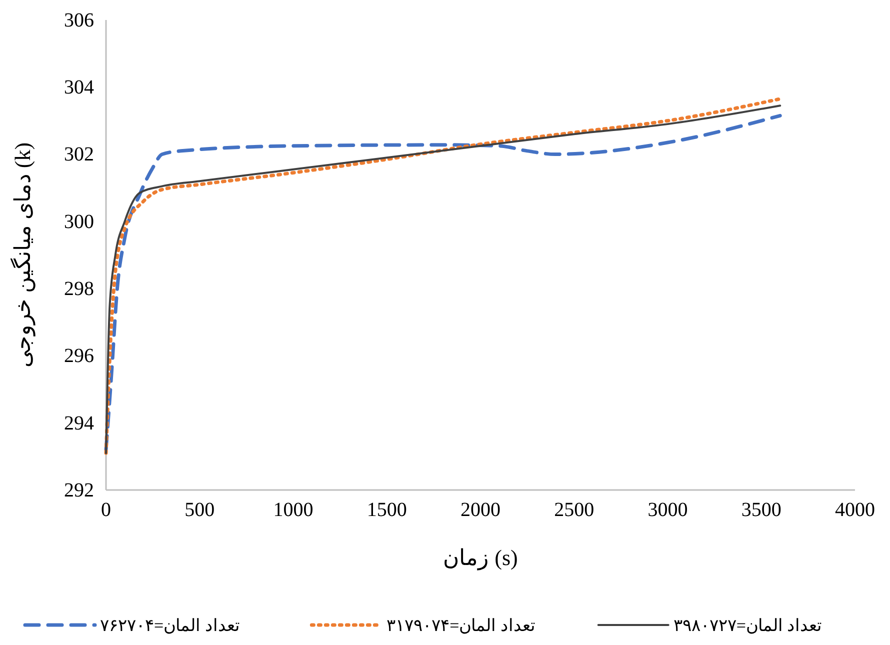  I want to click on x-tick-label: 1500, so click(386, 510).